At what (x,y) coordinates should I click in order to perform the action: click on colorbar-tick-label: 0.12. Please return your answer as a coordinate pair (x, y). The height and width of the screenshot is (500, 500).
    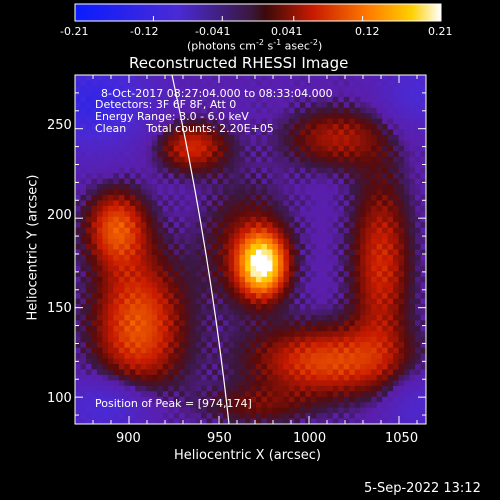
    Looking at the image, I should click on (367, 31).